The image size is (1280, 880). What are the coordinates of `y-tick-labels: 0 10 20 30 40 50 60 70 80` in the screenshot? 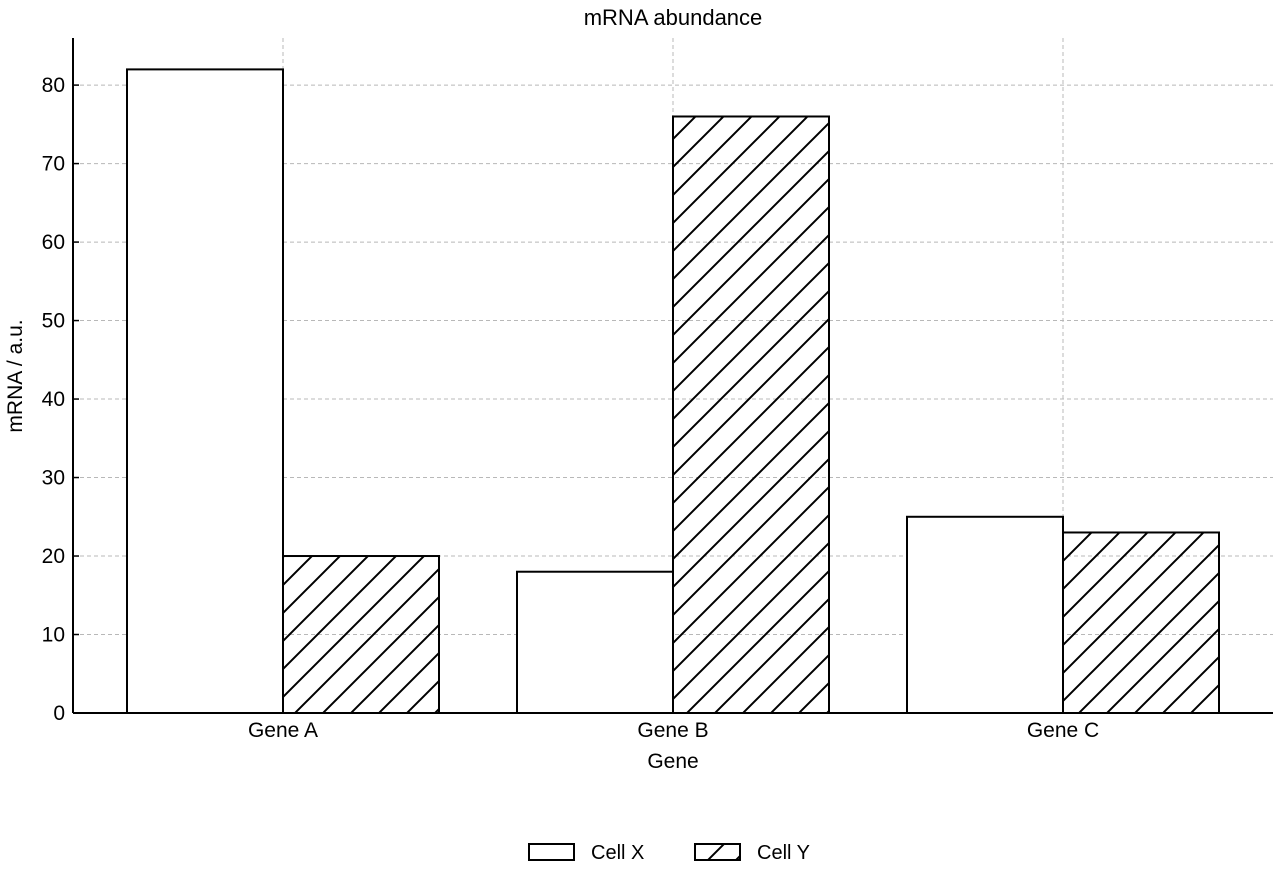 It's located at (60, 399).